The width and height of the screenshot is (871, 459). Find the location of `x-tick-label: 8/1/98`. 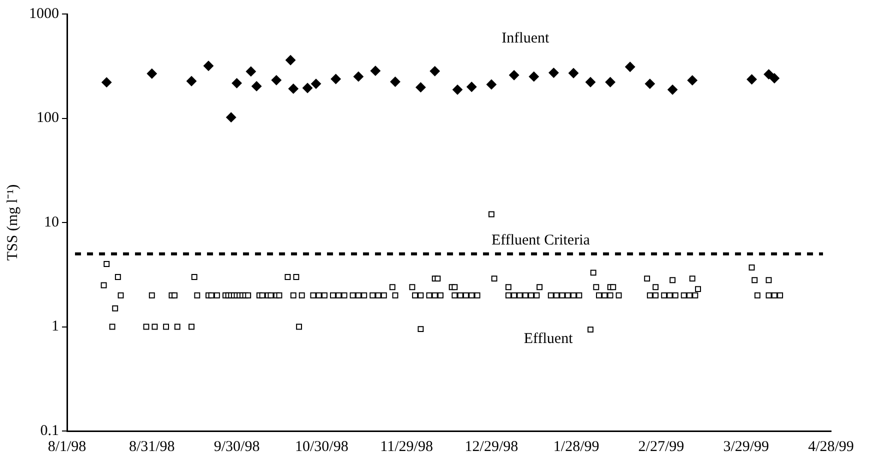

x-tick-label: 8/1/98 is located at coordinates (67, 446).